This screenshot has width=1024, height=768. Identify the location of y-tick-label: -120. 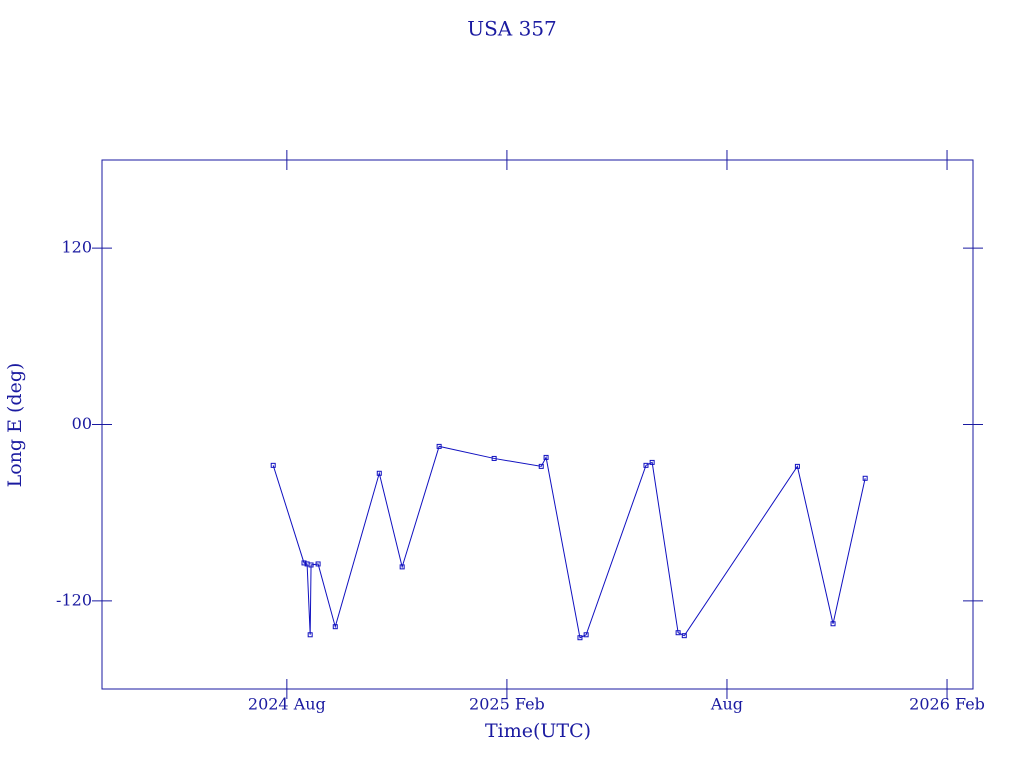
(74, 599).